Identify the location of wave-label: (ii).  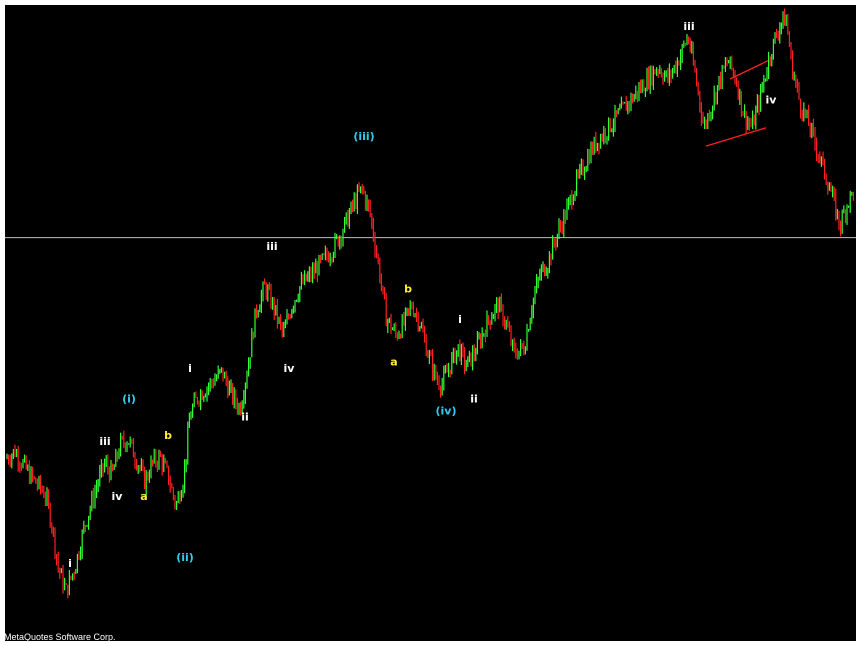
(185, 557).